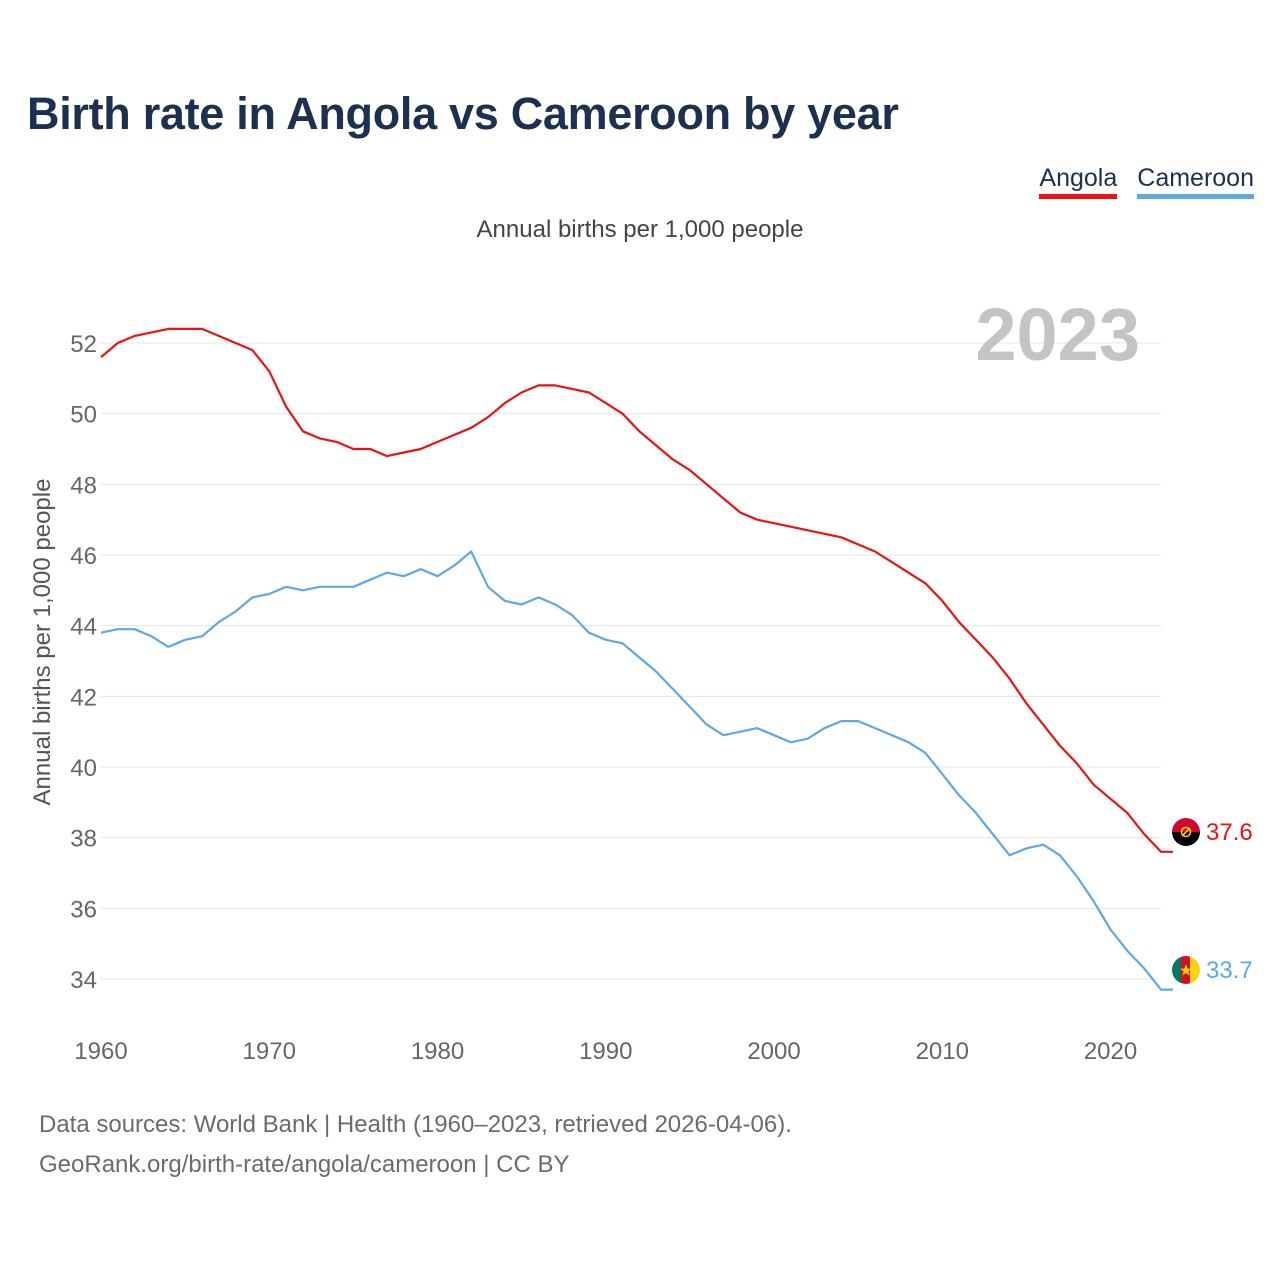 This screenshot has height=1280, width=1280. What do you see at coordinates (1229, 832) in the screenshot?
I see `end-label-angola: 37.6` at bounding box center [1229, 832].